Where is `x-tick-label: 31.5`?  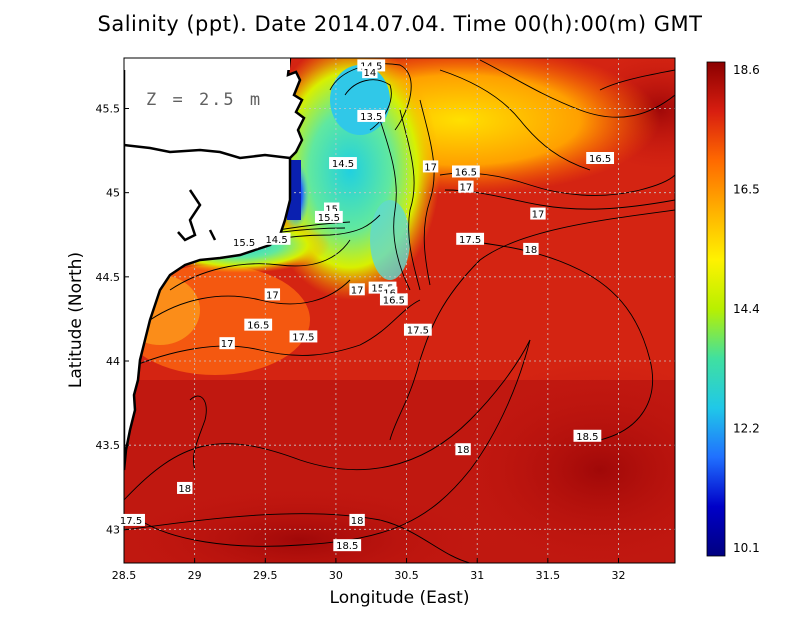 x-tick-label: 31.5 is located at coordinates (548, 575).